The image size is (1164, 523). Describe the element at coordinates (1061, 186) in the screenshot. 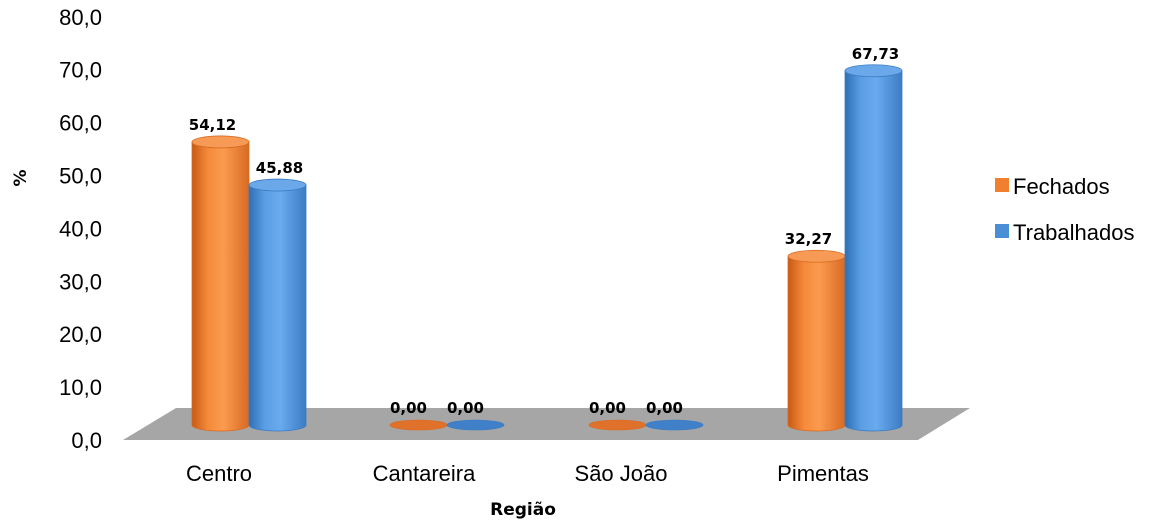

I see `legend-label-fechados: Fechados` at that location.